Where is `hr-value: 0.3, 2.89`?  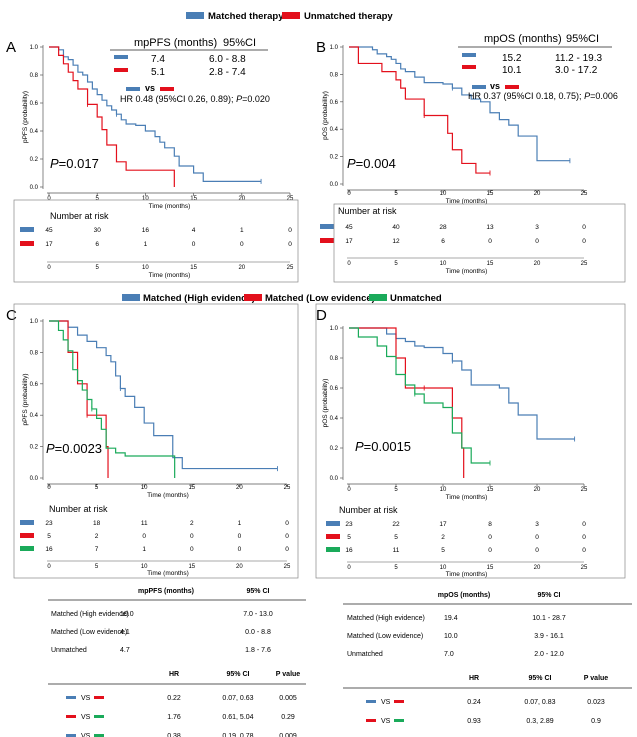 hr-value: 0.3, 2.89 is located at coordinates (539, 721).